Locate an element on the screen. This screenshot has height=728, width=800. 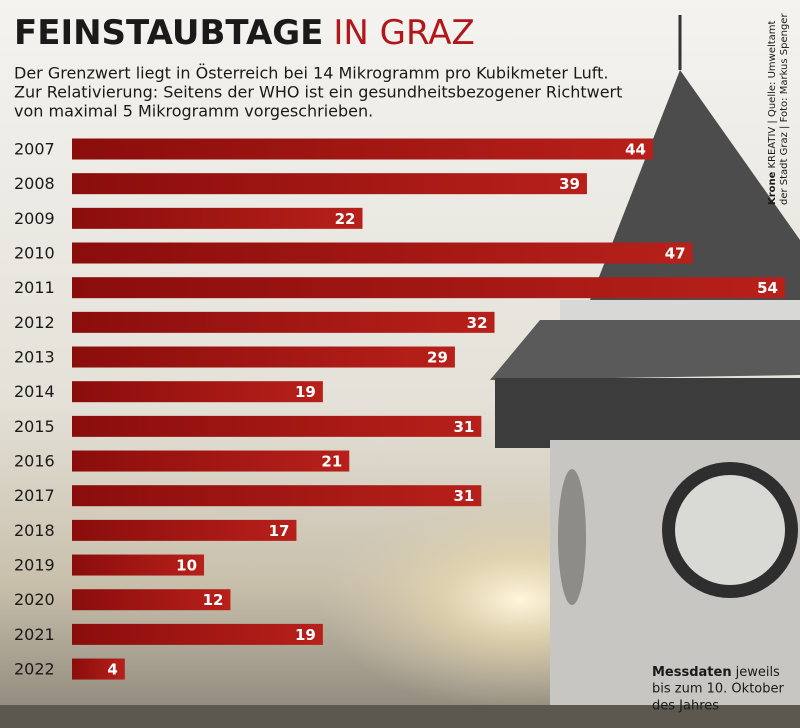
title: FEINSTAUBTAGE IN GRAZ is located at coordinates (244, 33).